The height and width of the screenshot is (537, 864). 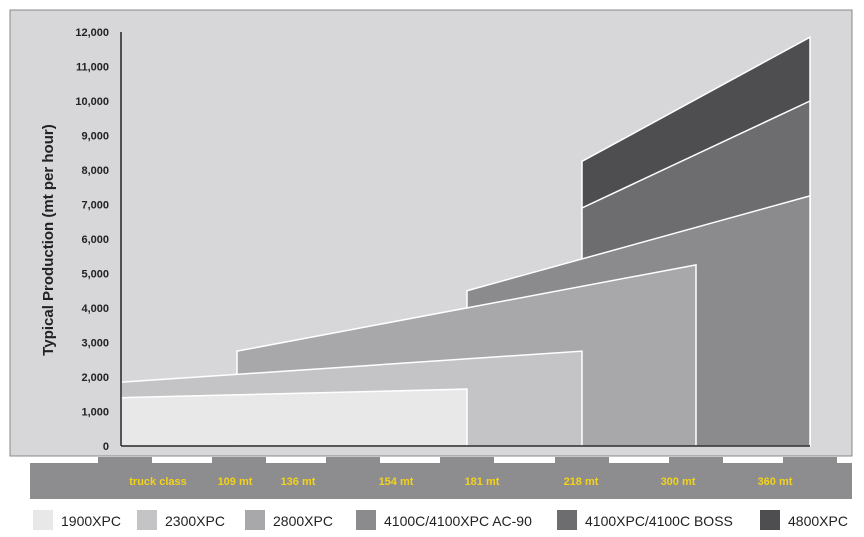 I want to click on y-tick-label: 7,000, so click(x=95, y=206).